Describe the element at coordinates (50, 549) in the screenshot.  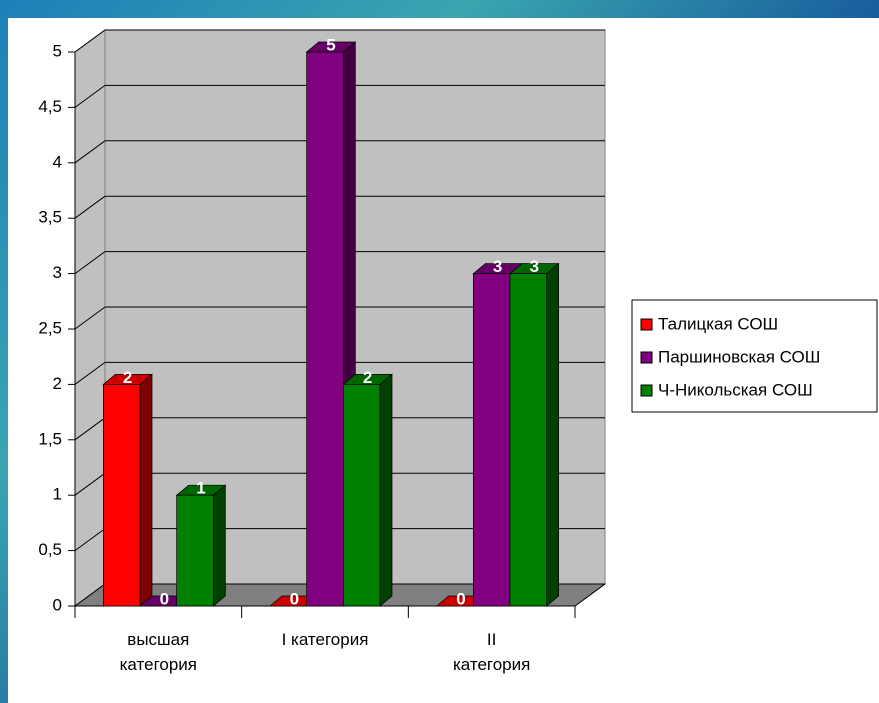
I see `y-tick-label: 0,5` at that location.